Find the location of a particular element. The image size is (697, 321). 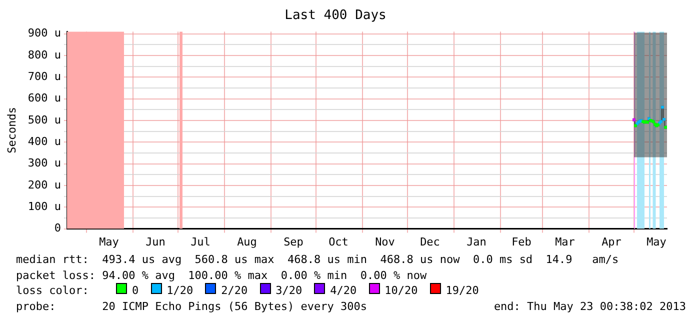

legend-label: 19/20 is located at coordinates (461, 290).